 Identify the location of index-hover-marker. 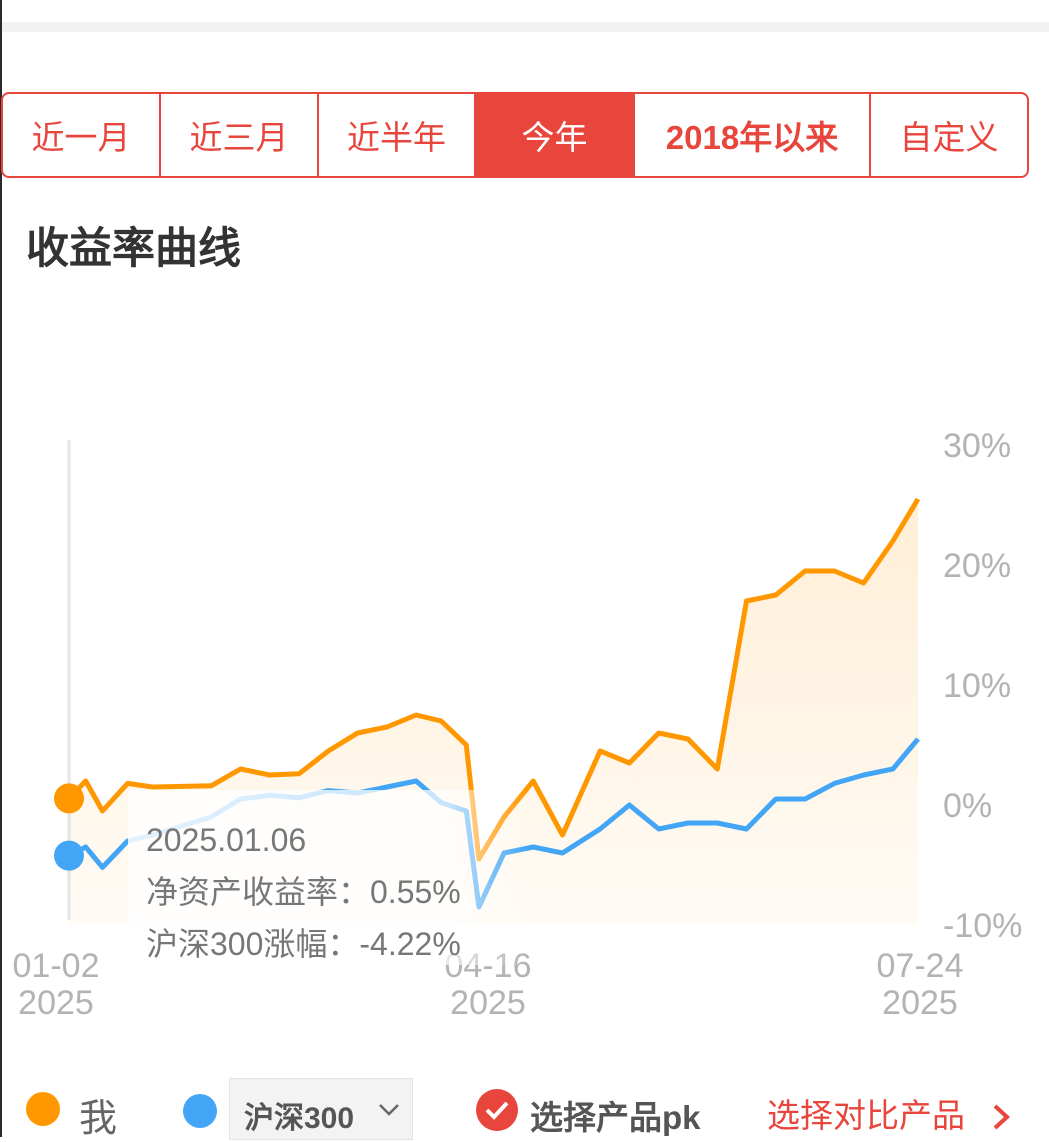
(69, 855).